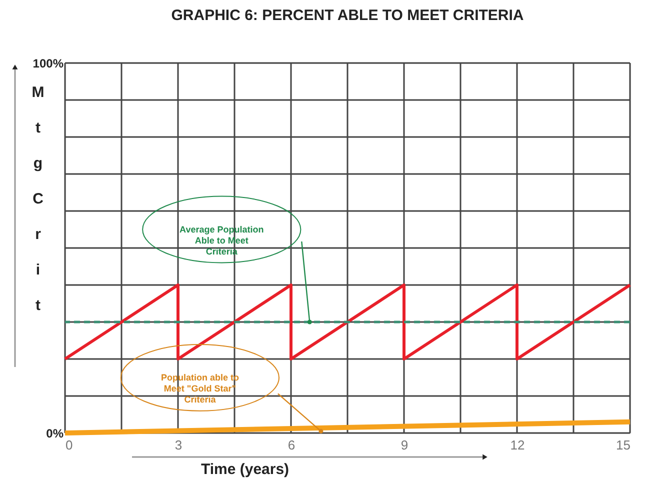 Image resolution: width=654 pixels, height=479 pixels. What do you see at coordinates (55, 433) in the screenshot?
I see `y-tick-label: 0%` at bounding box center [55, 433].